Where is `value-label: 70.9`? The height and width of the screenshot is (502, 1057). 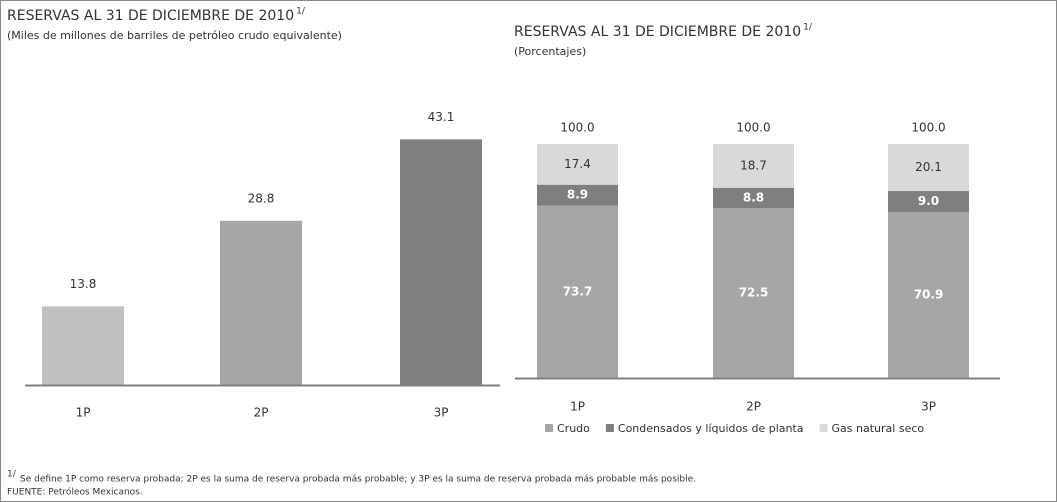 value-label: 70.9 is located at coordinates (929, 295).